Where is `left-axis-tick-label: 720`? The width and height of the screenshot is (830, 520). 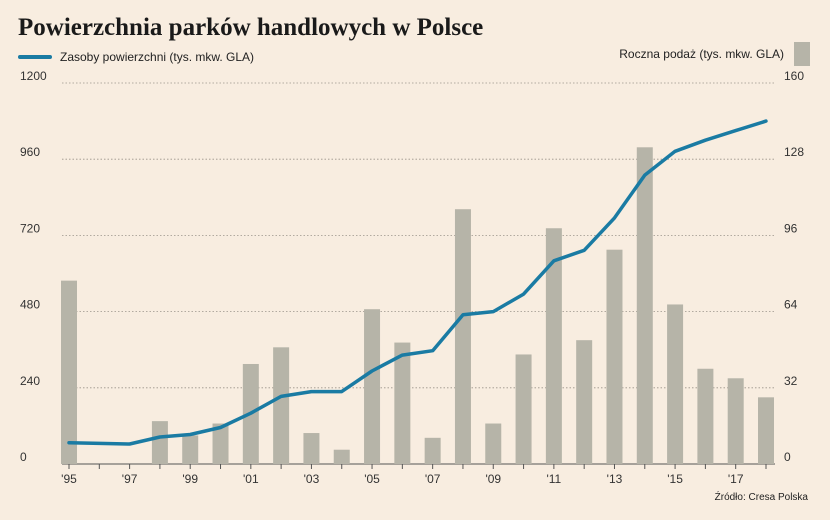
left-axis-tick-label: 720 is located at coordinates (30, 228).